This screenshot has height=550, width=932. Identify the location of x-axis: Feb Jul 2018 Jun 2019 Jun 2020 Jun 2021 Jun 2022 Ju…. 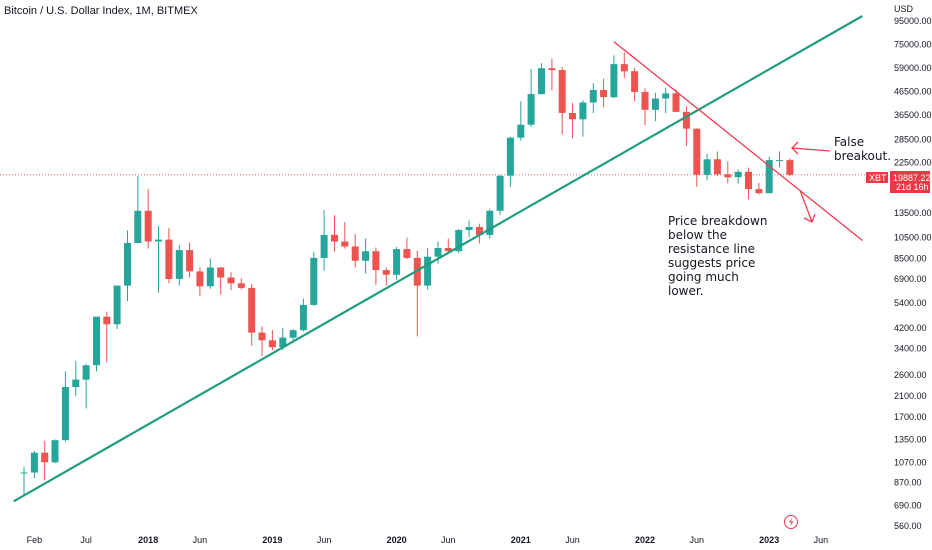
(428, 540).